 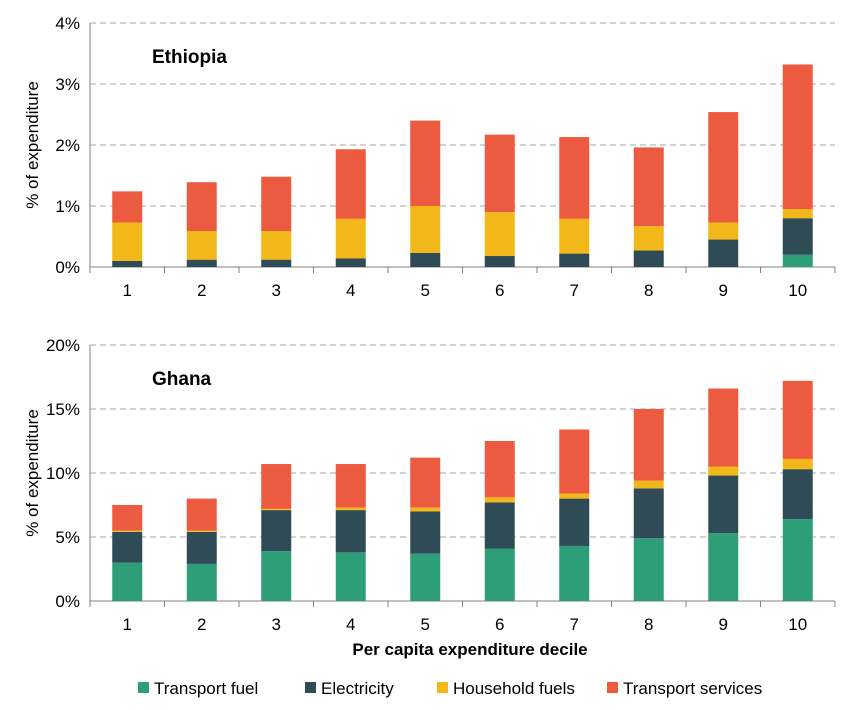 I want to click on legend-label: Electricity, so click(x=357, y=688).